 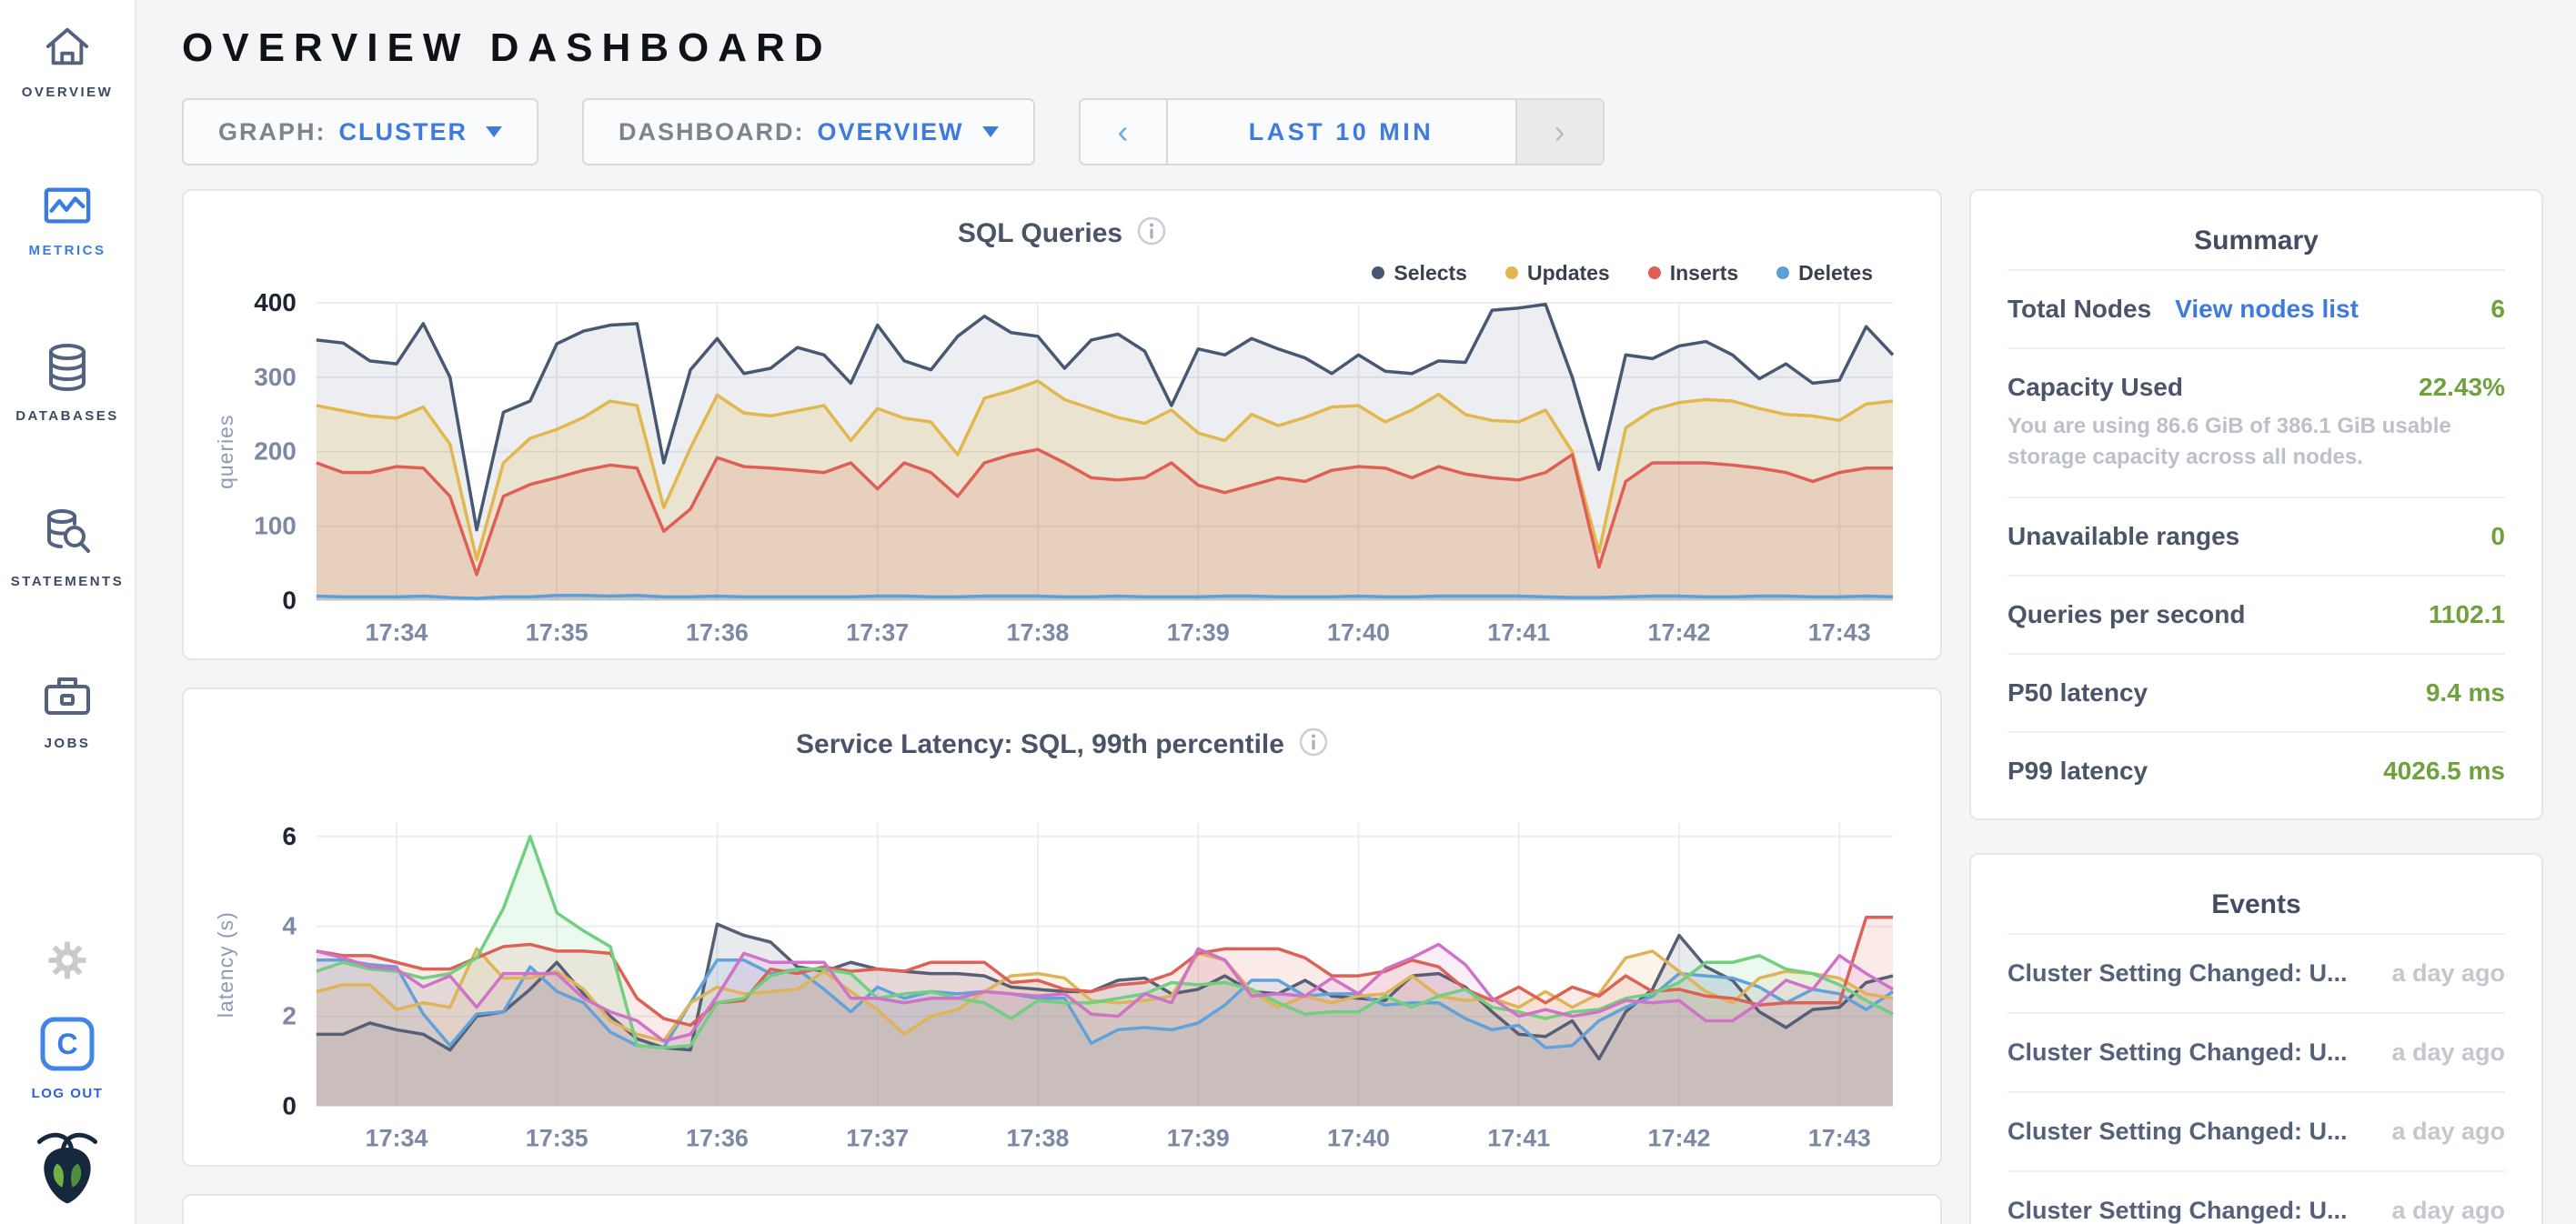 I want to click on svg-text: 400, so click(x=275, y=302).